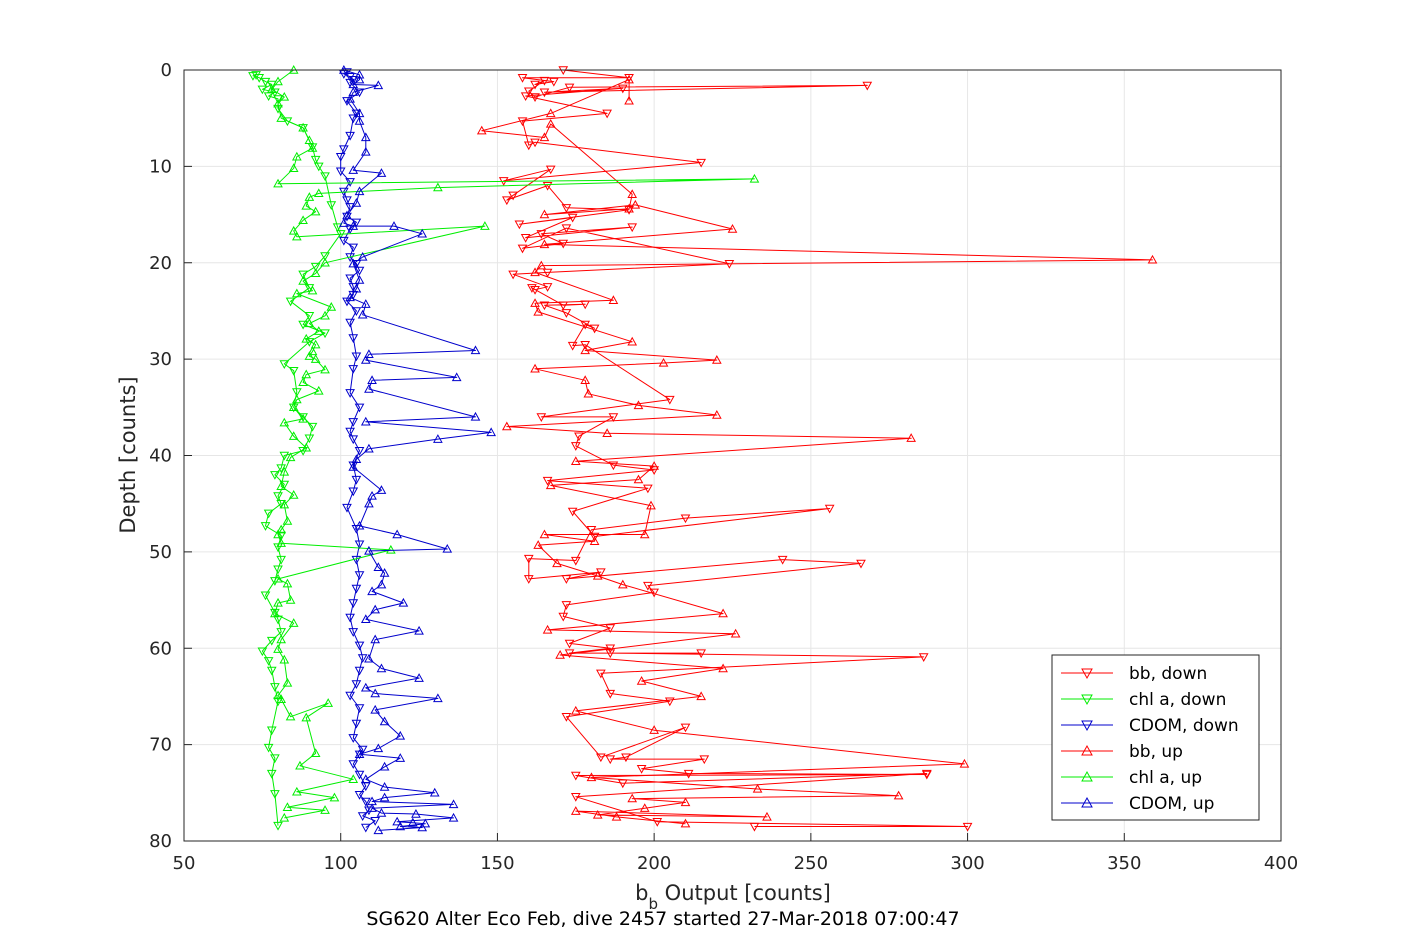 The width and height of the screenshot is (1417, 945). What do you see at coordinates (654, 863) in the screenshot?
I see `x-tick-label: 200` at bounding box center [654, 863].